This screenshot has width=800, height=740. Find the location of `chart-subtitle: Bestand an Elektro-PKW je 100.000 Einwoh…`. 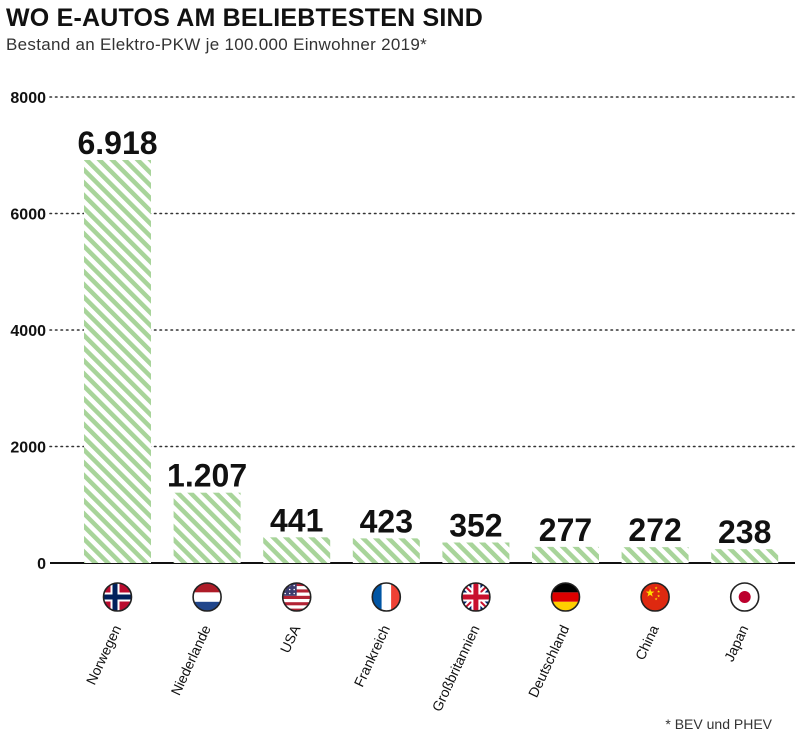

chart-subtitle: Bestand an Elektro-PKW je 100.000 Einwoh… is located at coordinates (217, 44).